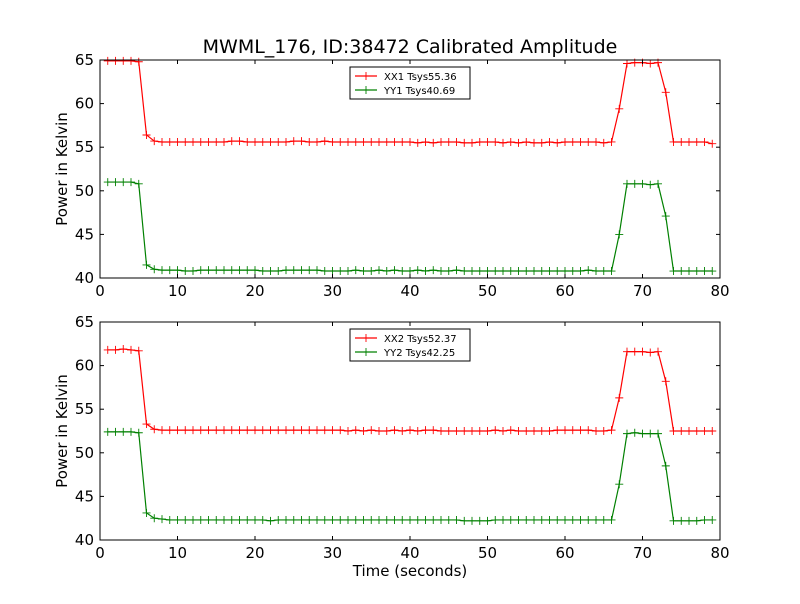 The height and width of the screenshot is (604, 800). What do you see at coordinates (564, 553) in the screenshot?
I see `x-tick-label: 60` at bounding box center [564, 553].